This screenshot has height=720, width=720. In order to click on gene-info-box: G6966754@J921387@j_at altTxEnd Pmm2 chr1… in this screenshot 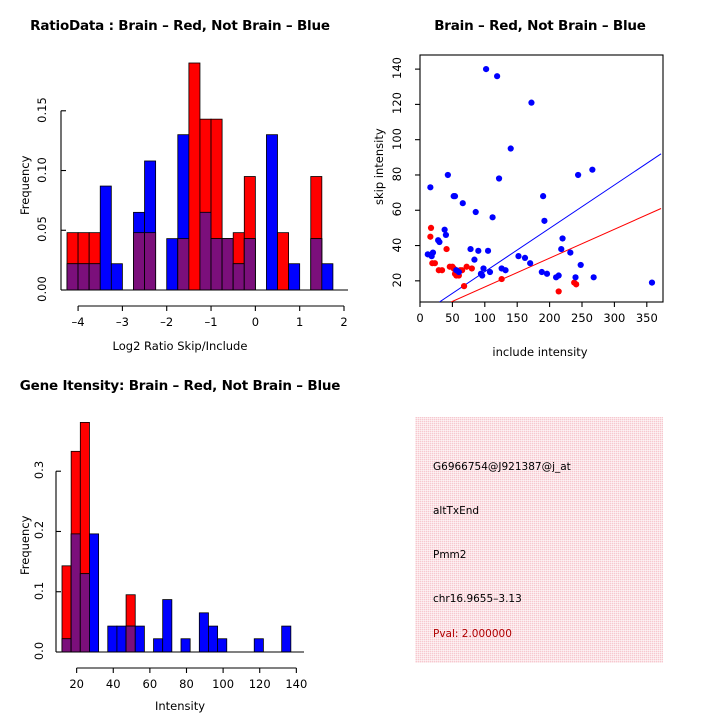, I will do `click(539, 540)`.